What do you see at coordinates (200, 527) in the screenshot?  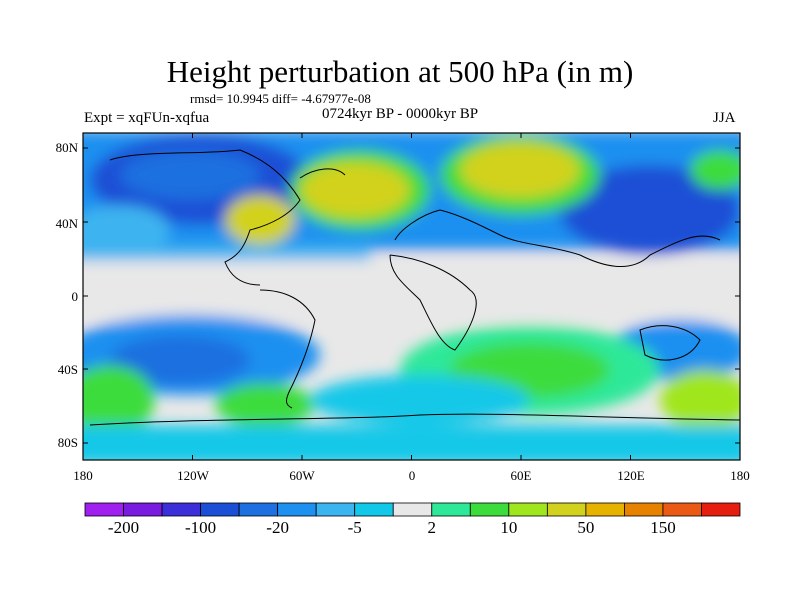 I see `colorbar-label: -100` at bounding box center [200, 527].